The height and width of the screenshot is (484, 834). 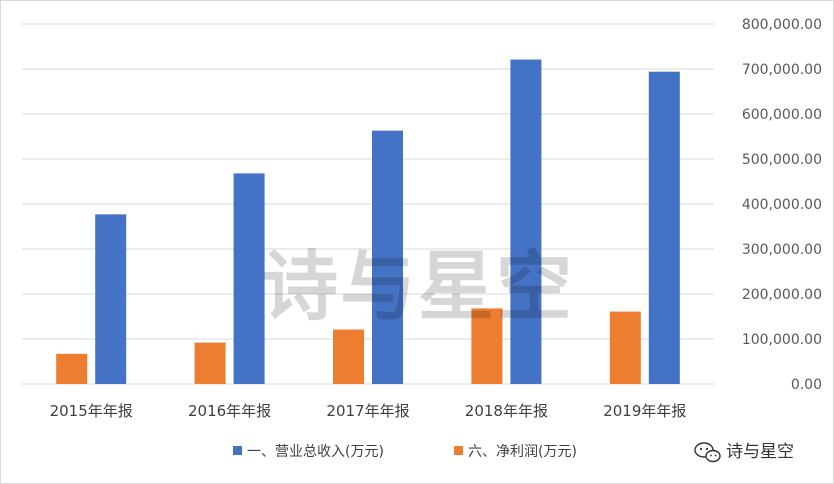 What do you see at coordinates (760, 452) in the screenshot?
I see `watermark-badge-text: 诗与星空` at bounding box center [760, 452].